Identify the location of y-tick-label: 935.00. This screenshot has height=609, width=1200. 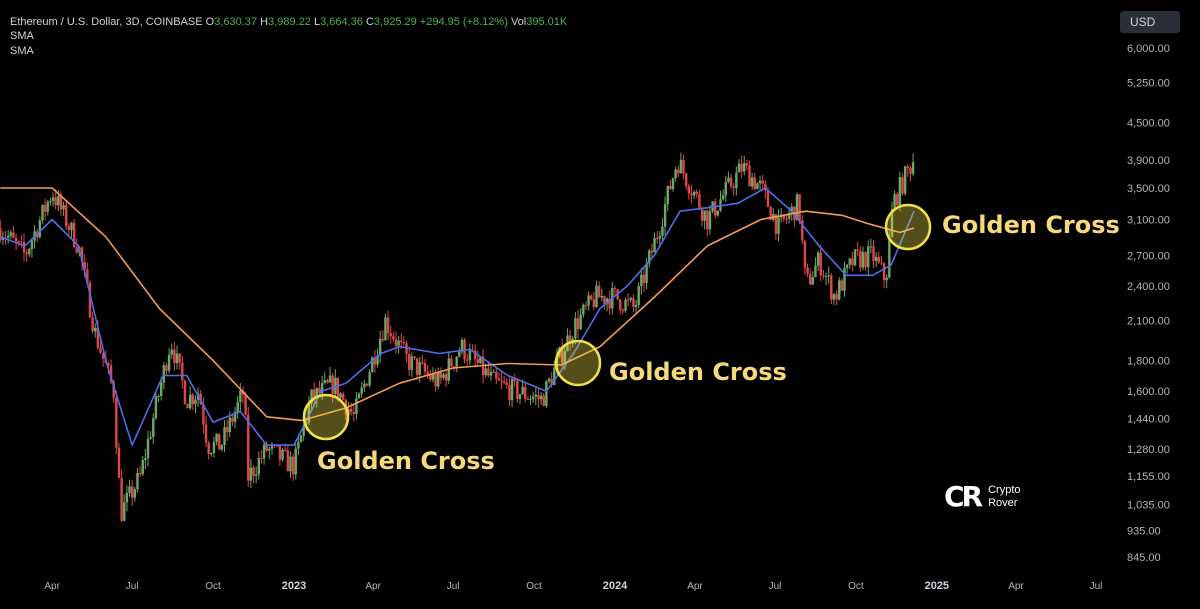
(1144, 532).